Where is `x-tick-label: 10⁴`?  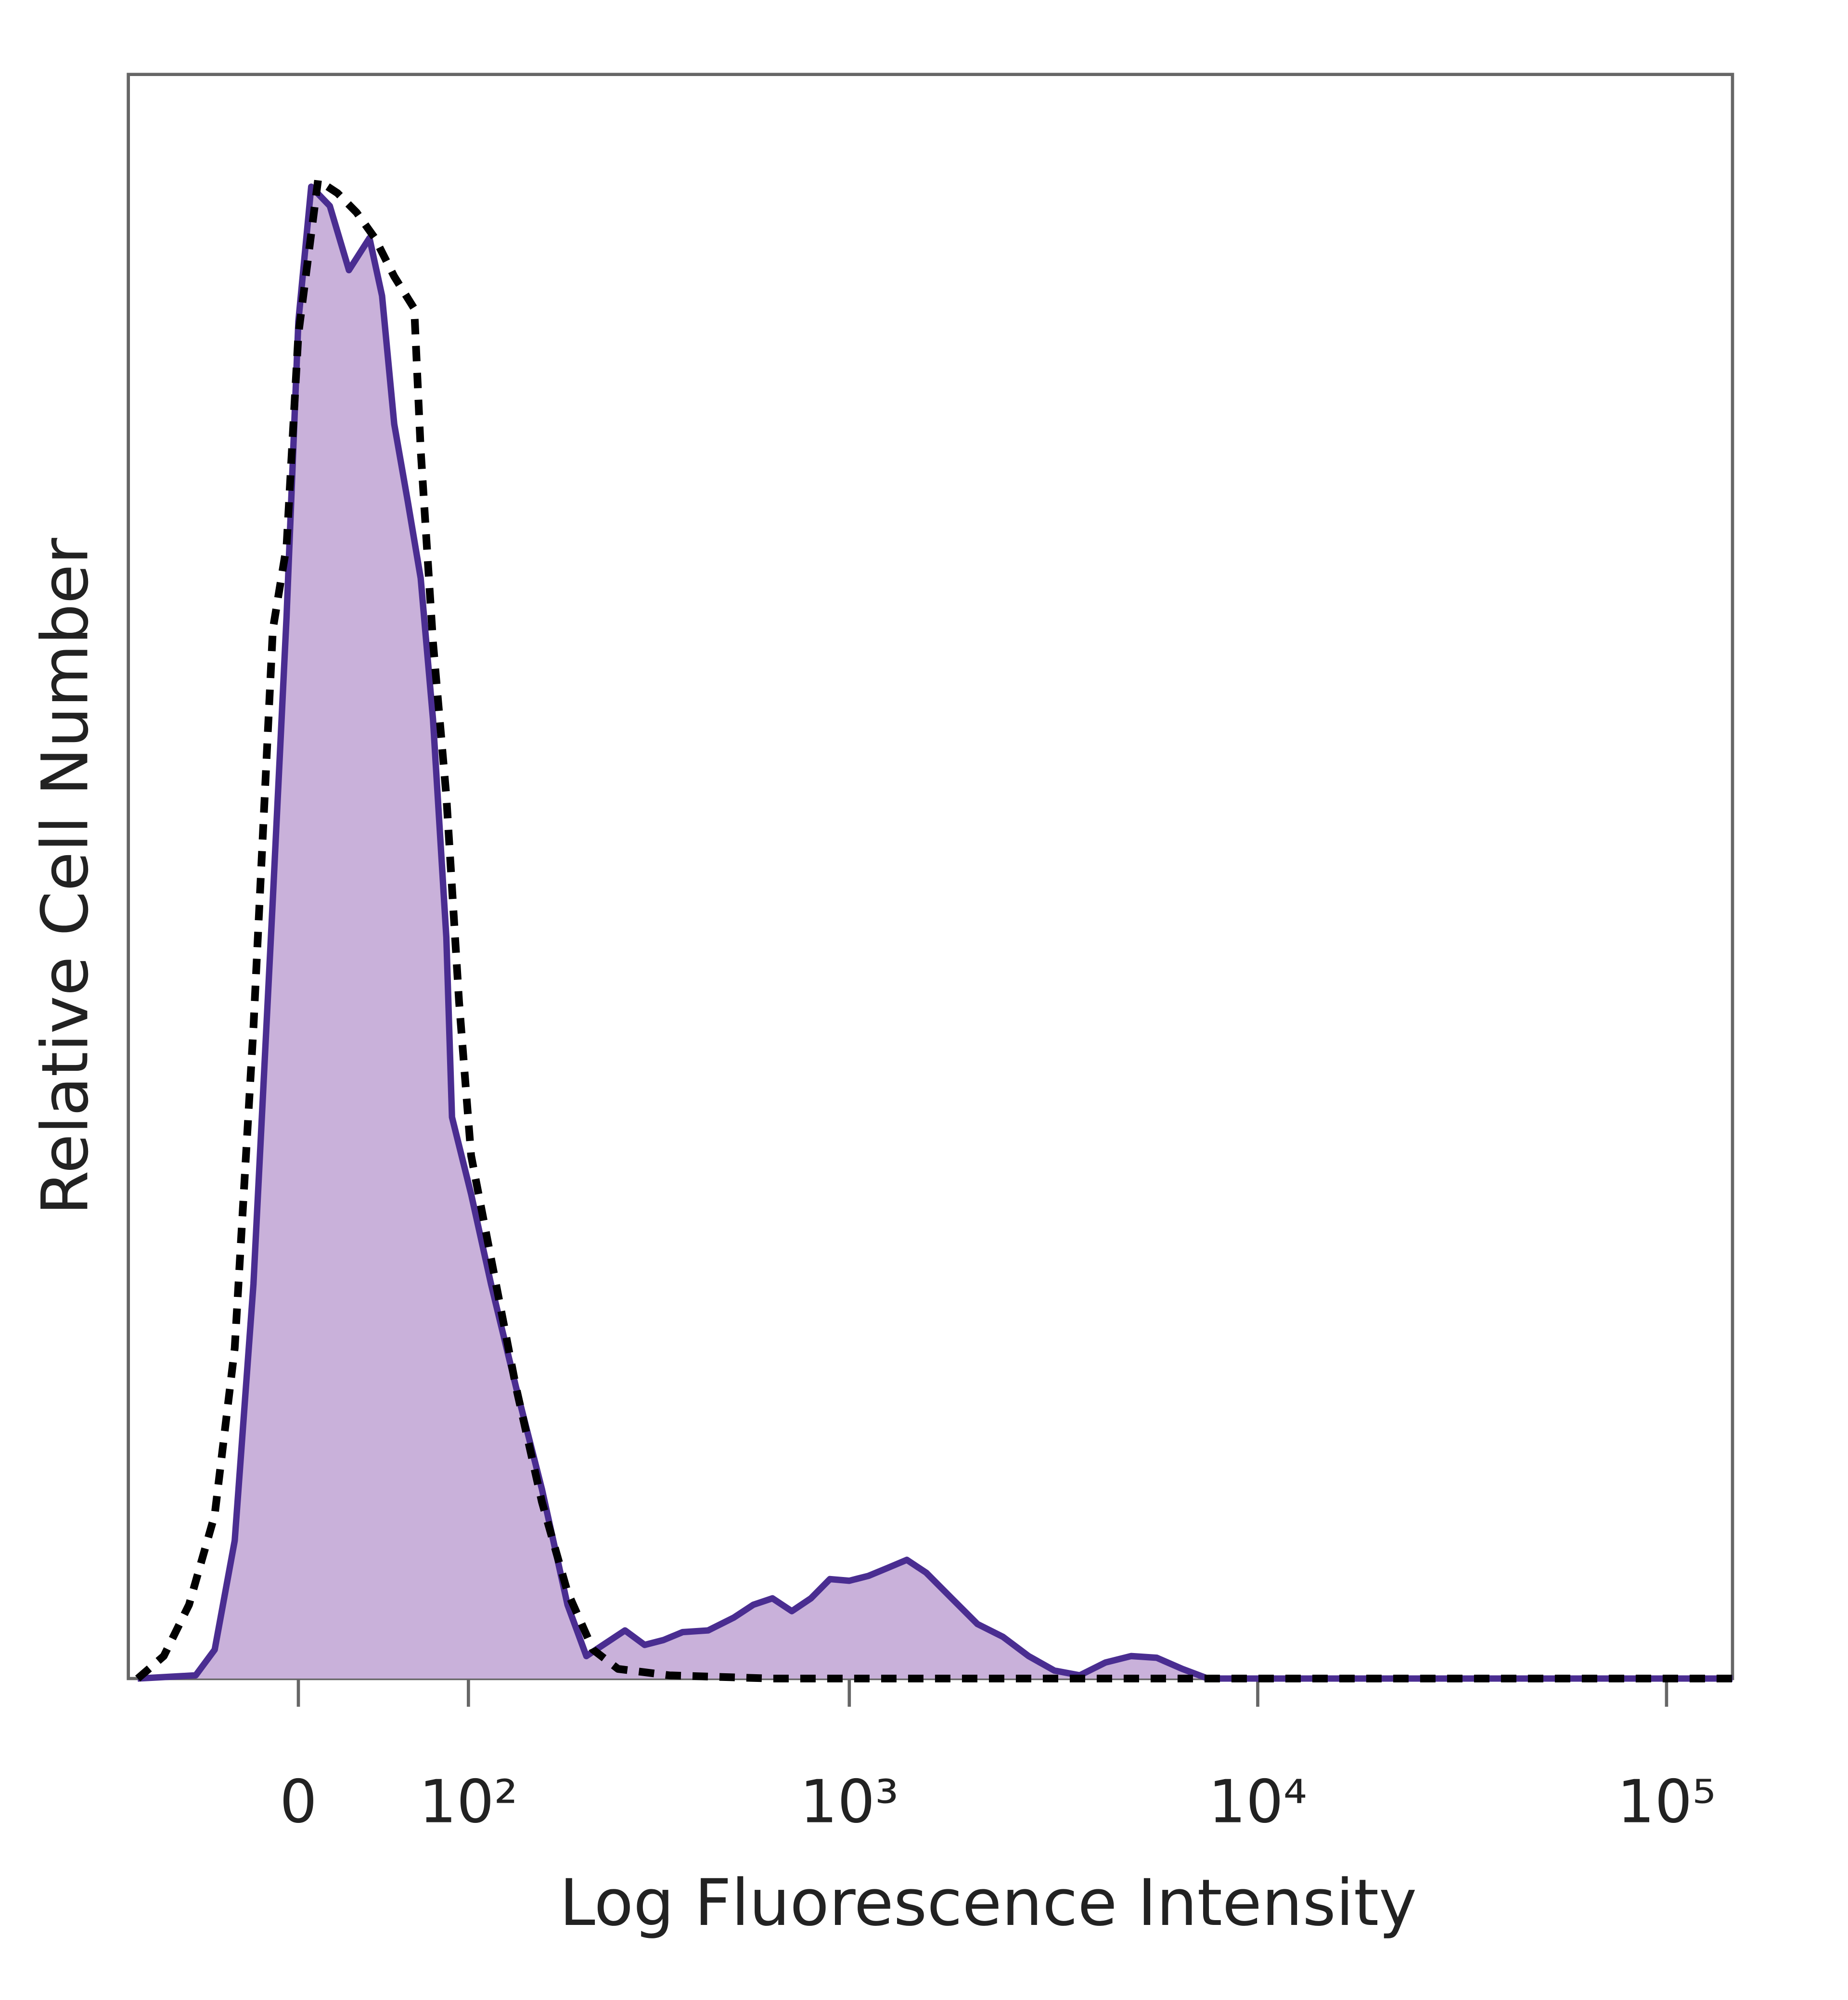
x-tick-label: 10⁴ is located at coordinates (1257, 1802).